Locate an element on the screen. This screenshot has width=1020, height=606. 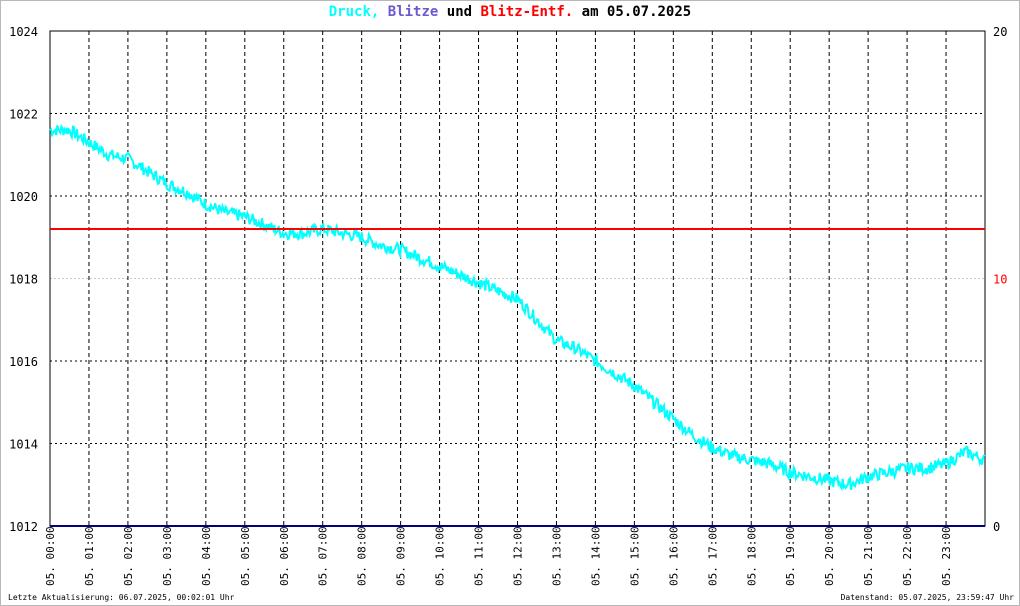
x-tick-label: 05. 15:00 is located at coordinates (634, 556).